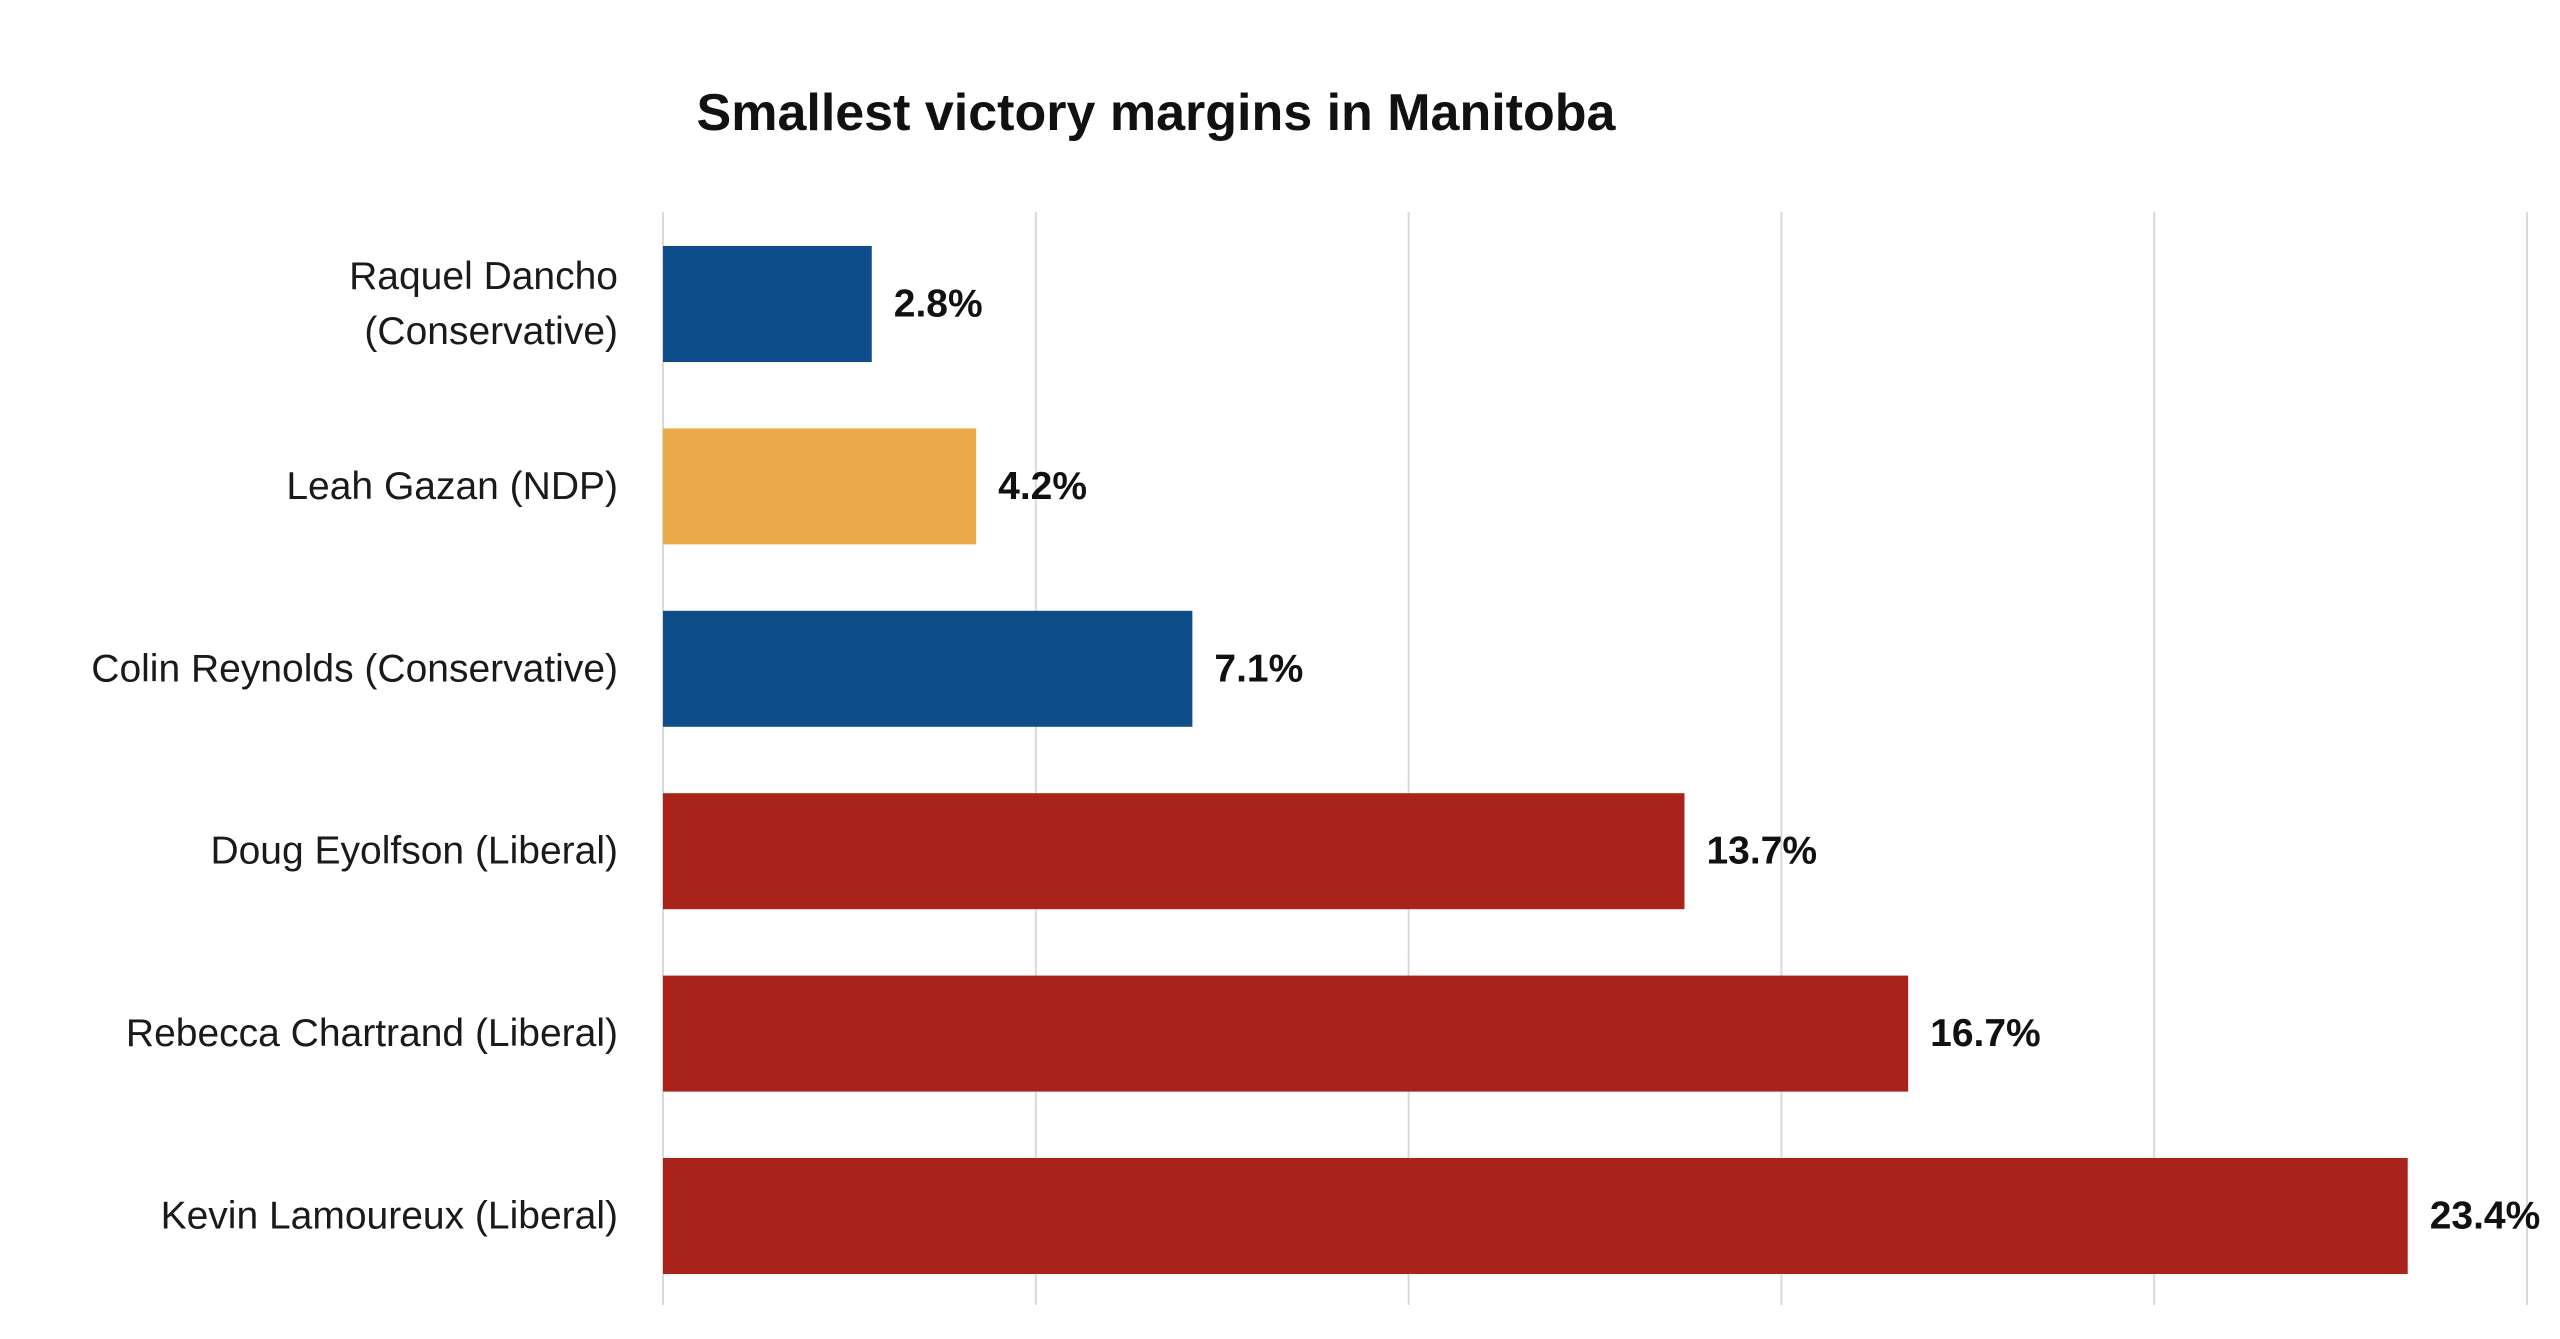  What do you see at coordinates (1258, 668) in the screenshot?
I see `value-label-2: 7.1%` at bounding box center [1258, 668].